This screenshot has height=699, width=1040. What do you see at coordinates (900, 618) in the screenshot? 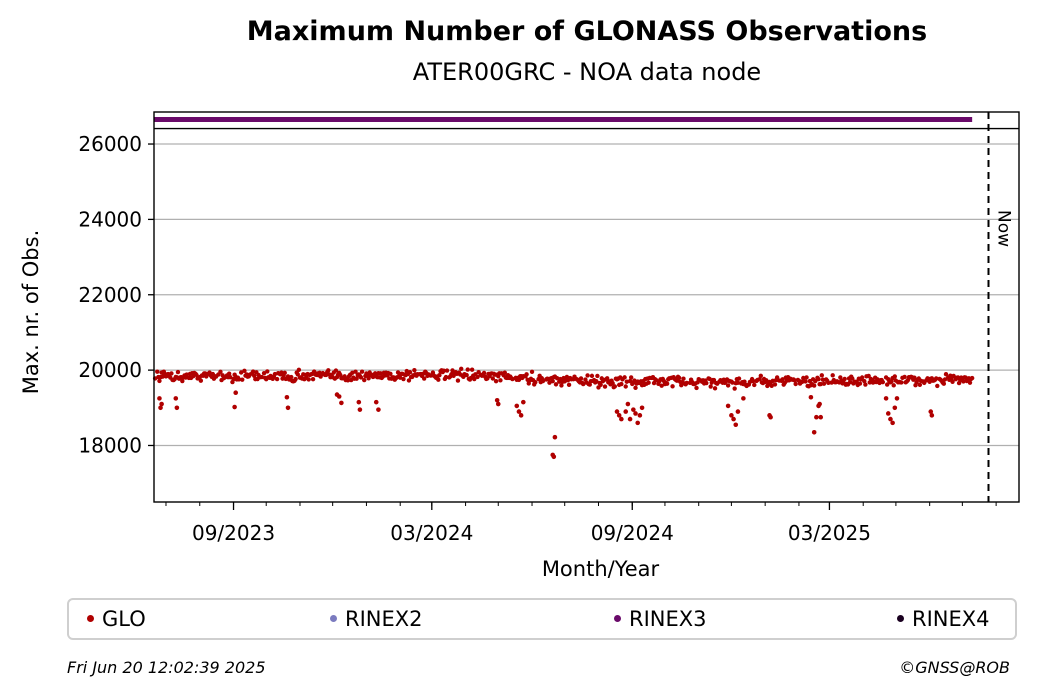
I see `legend-rinex4-marker` at bounding box center [900, 618].